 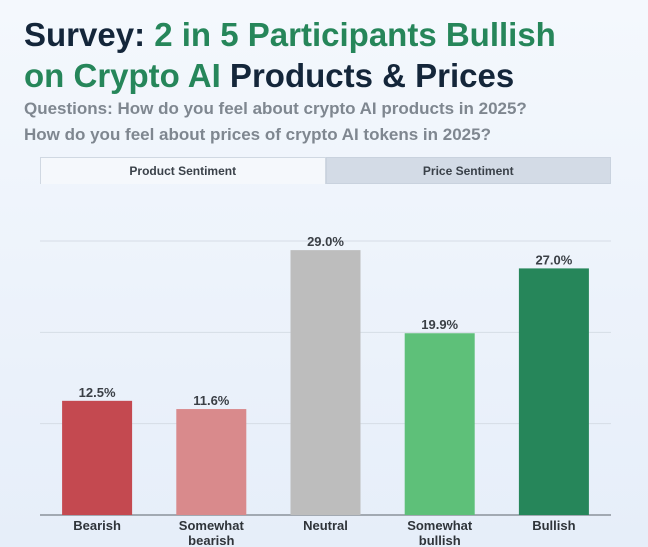 What do you see at coordinates (325, 241) in the screenshot?
I see `data-label: 29.0%` at bounding box center [325, 241].